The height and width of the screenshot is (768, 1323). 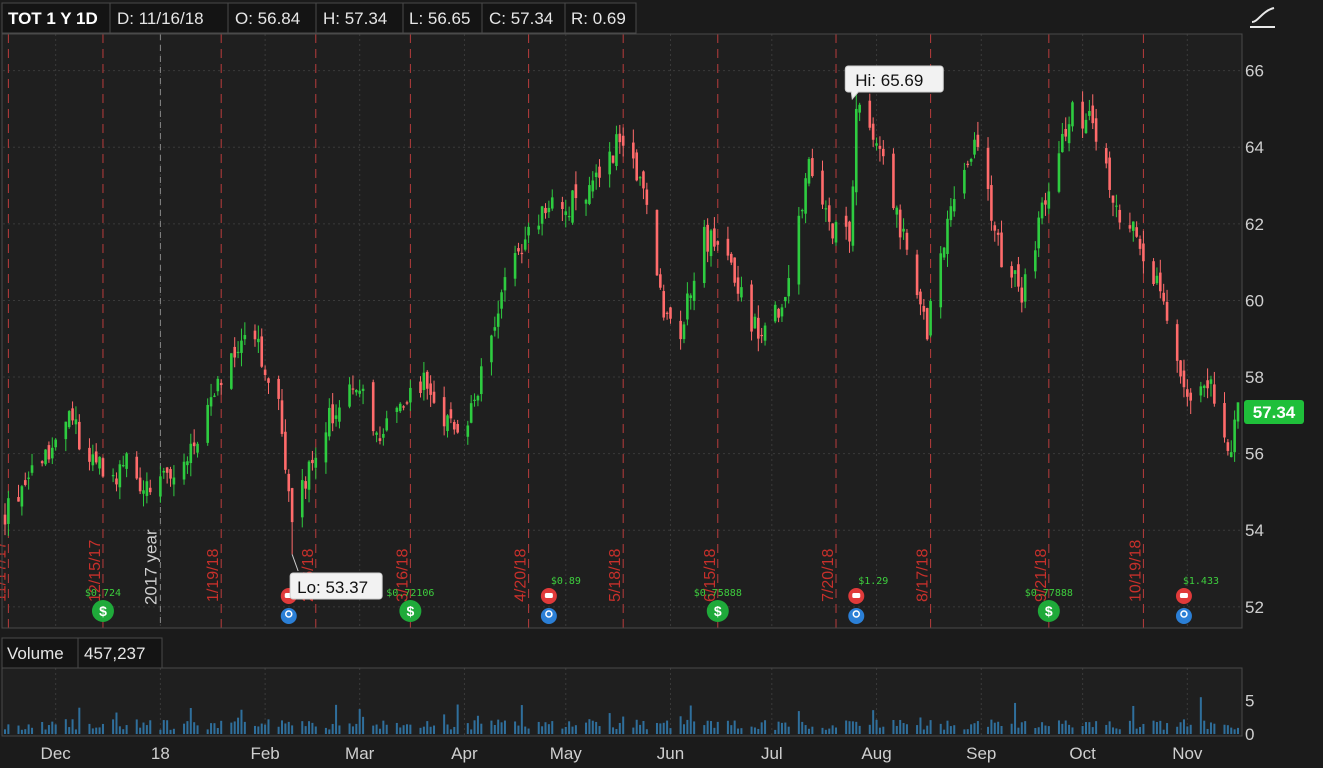 What do you see at coordinates (548, 595) in the screenshot?
I see `earnings-icon-glyph` at bounding box center [548, 595].